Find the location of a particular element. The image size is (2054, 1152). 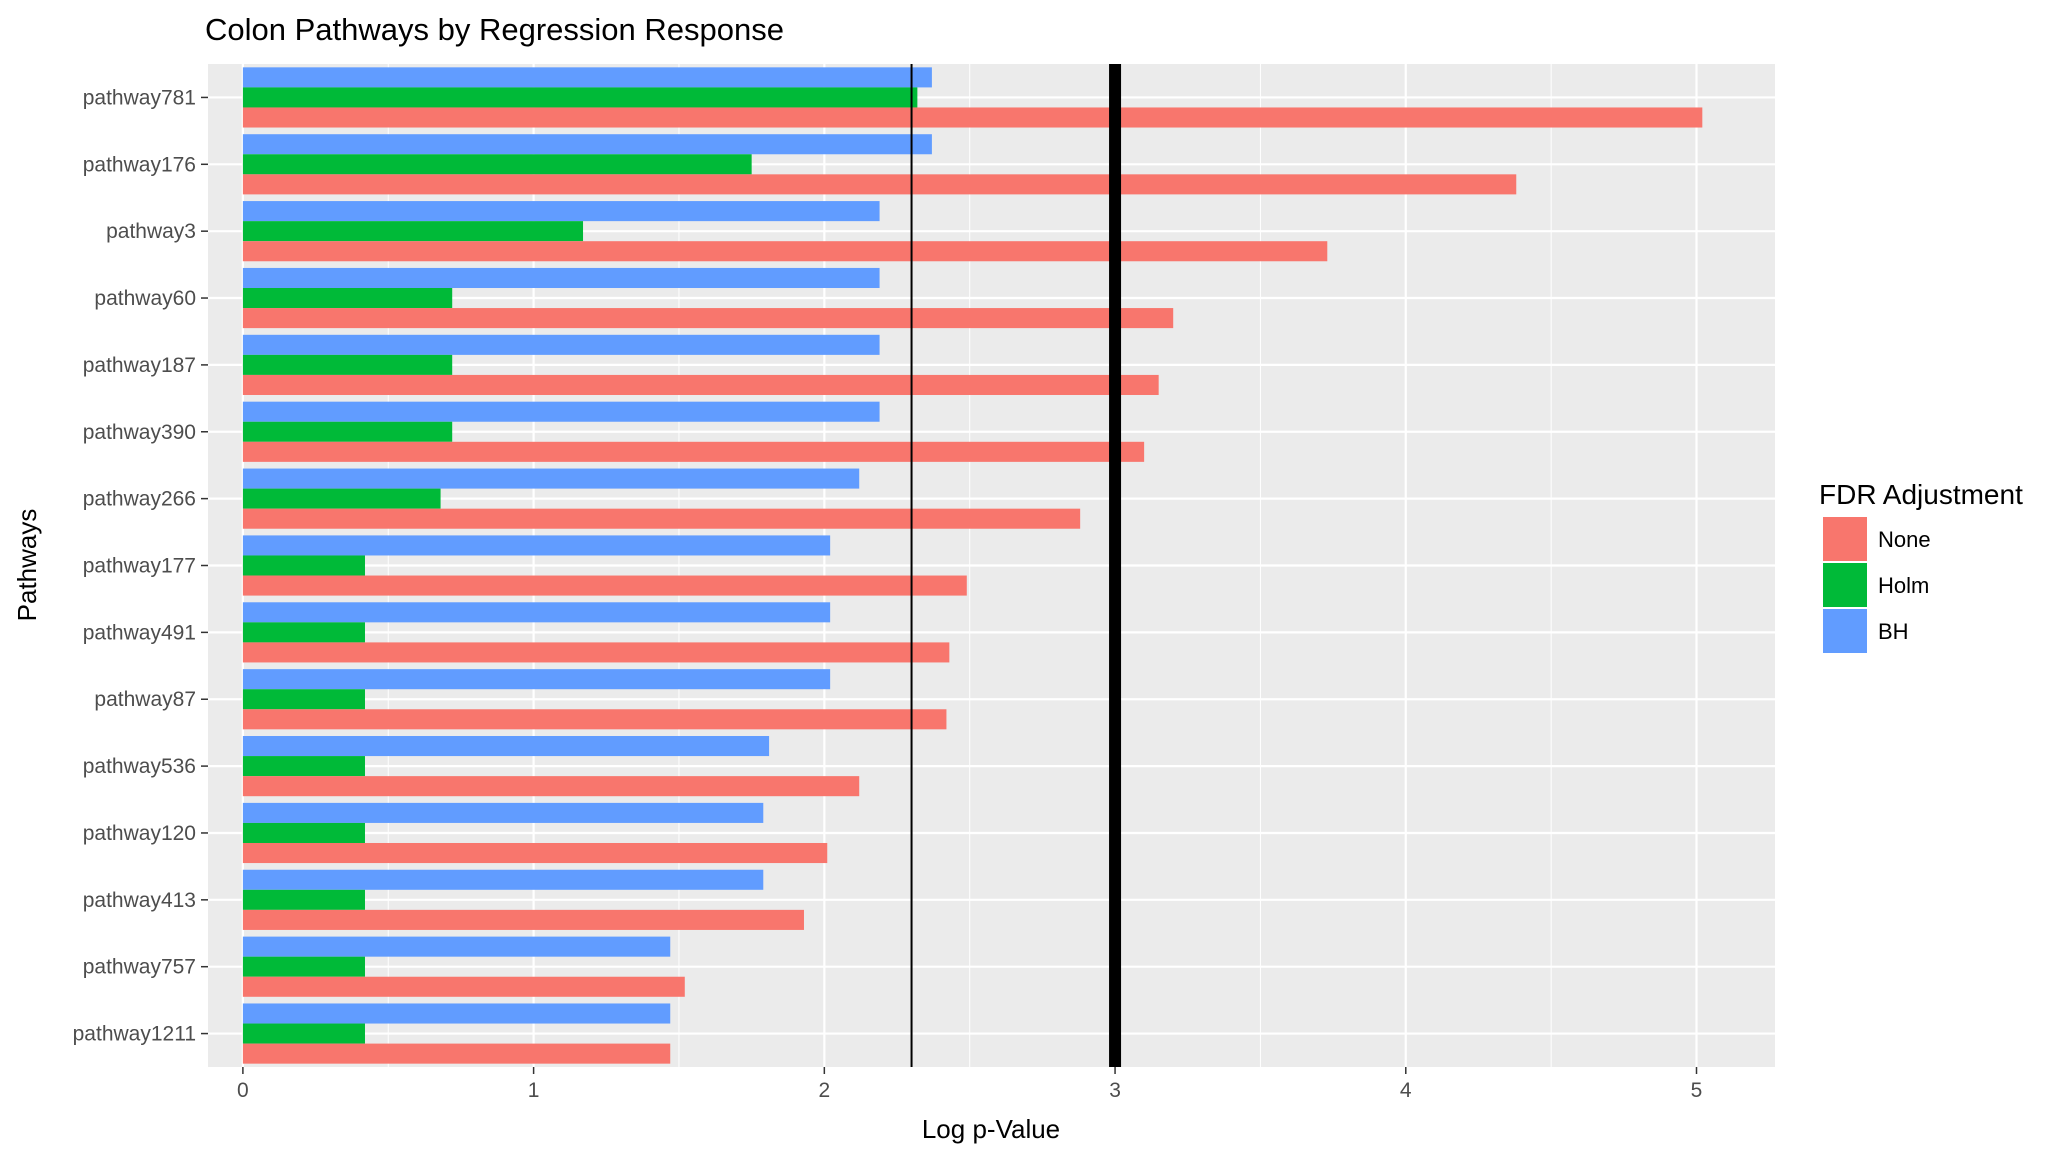

bar-bh-pathway491 is located at coordinates (536, 612).